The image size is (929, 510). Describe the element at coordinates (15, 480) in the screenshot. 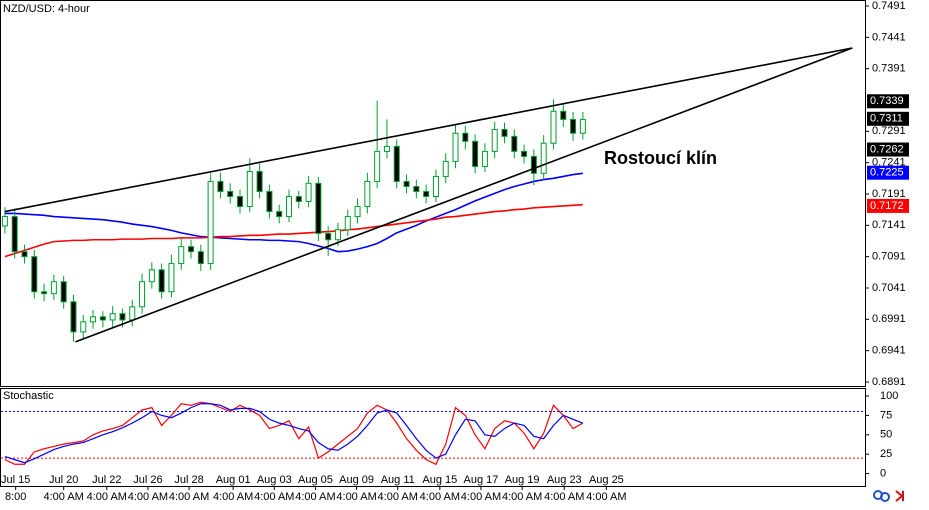

I see `x-tick-label: Jul 15` at that location.